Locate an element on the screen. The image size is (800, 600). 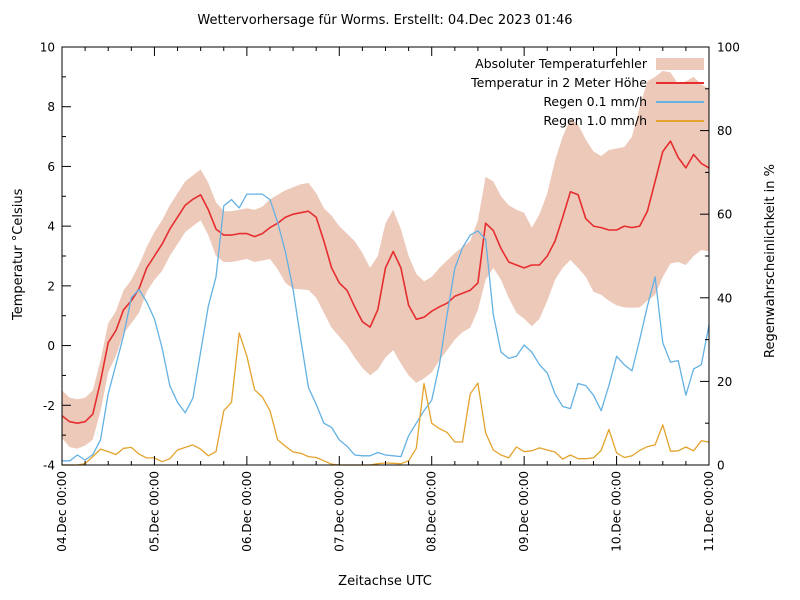
legend-item-0: Absoluter Temperaturfehler is located at coordinates (589, 63).